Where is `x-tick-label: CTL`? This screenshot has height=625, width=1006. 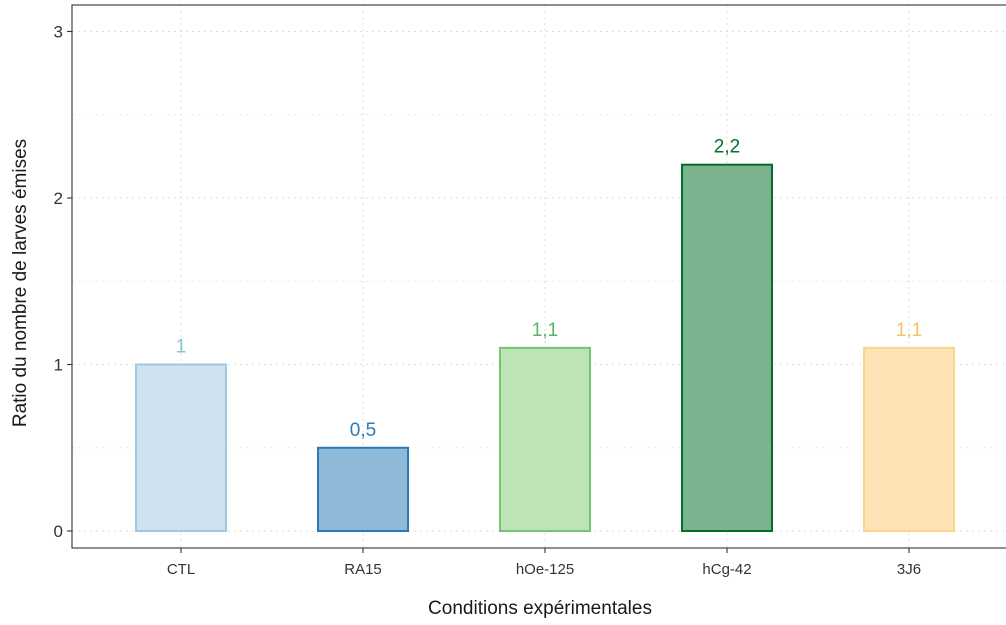
x-tick-label: CTL is located at coordinates (181, 569).